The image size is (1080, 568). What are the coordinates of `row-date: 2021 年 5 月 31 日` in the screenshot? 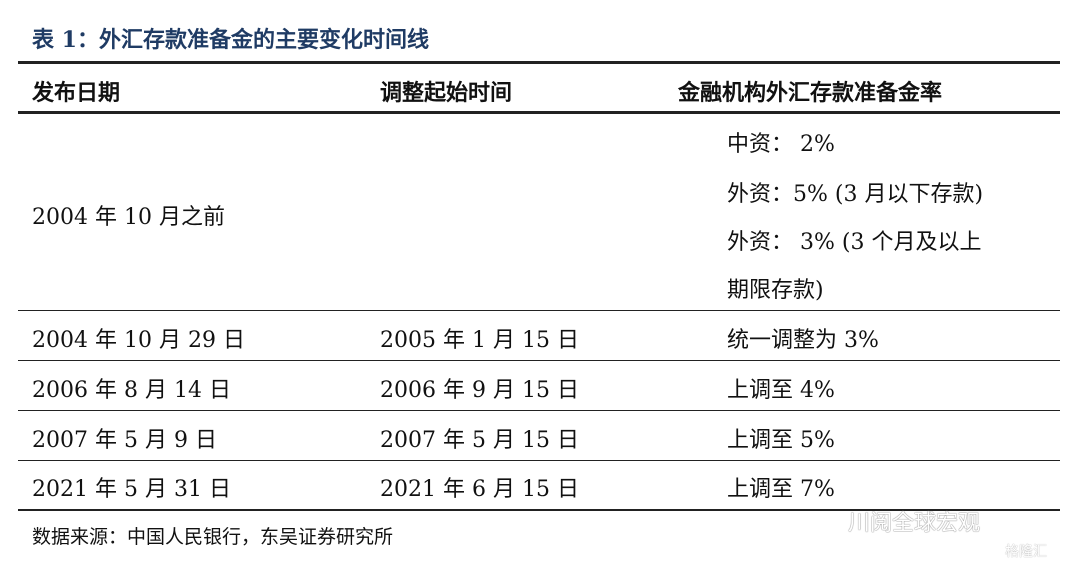 It's located at (131, 489).